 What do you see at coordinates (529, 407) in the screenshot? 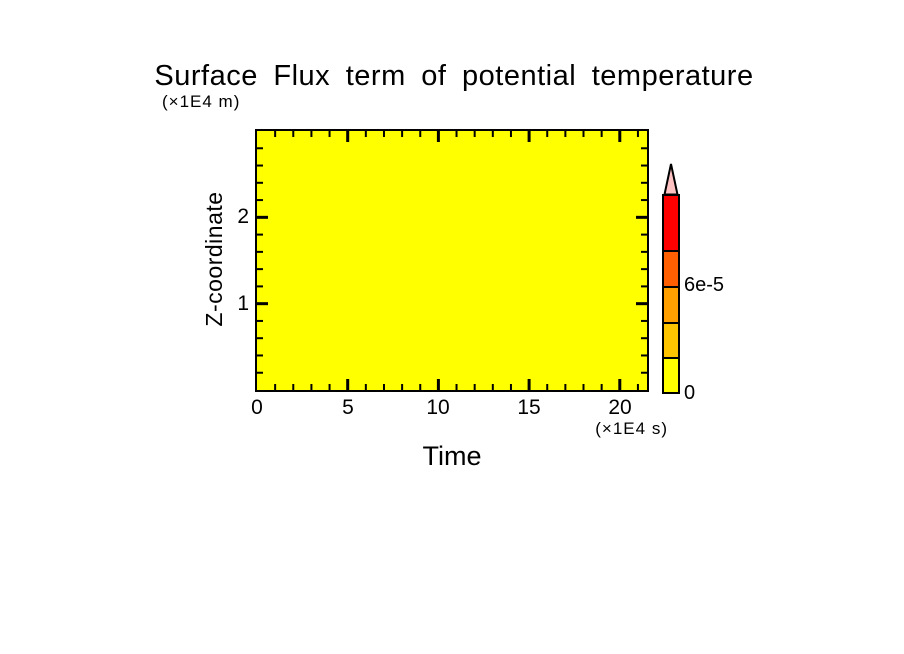
I see `x-tick-label-15: 15` at bounding box center [529, 407].